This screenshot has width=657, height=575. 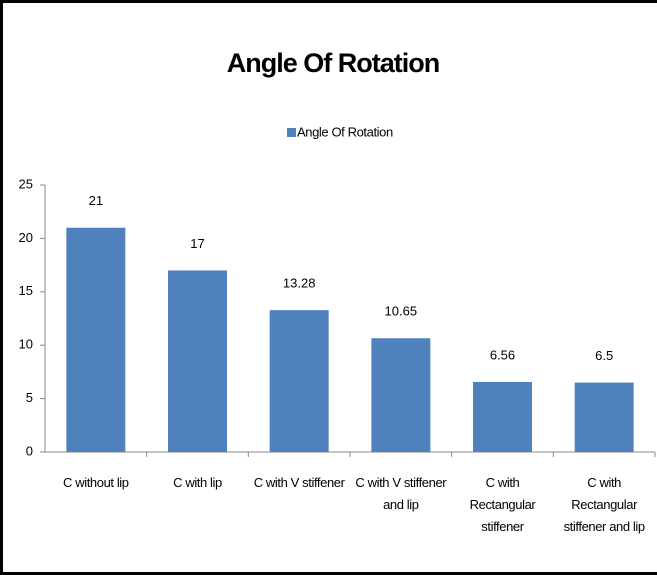 What do you see at coordinates (29, 397) in the screenshot?
I see `y-tick-label: 5` at bounding box center [29, 397].